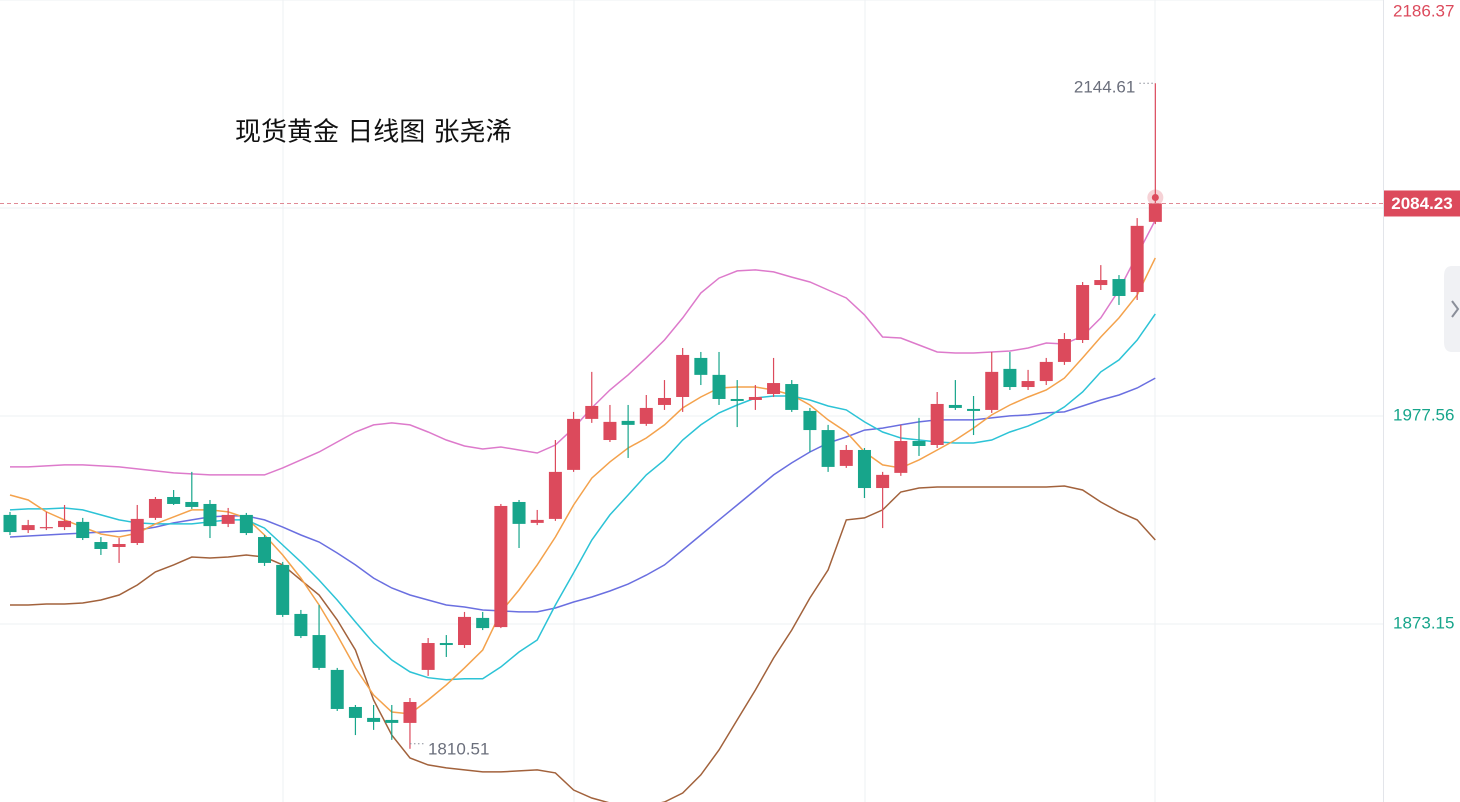 The height and width of the screenshot is (802, 1460). Describe the element at coordinates (1104, 87) in the screenshot. I see `high-annotation: 2144.61` at that location.